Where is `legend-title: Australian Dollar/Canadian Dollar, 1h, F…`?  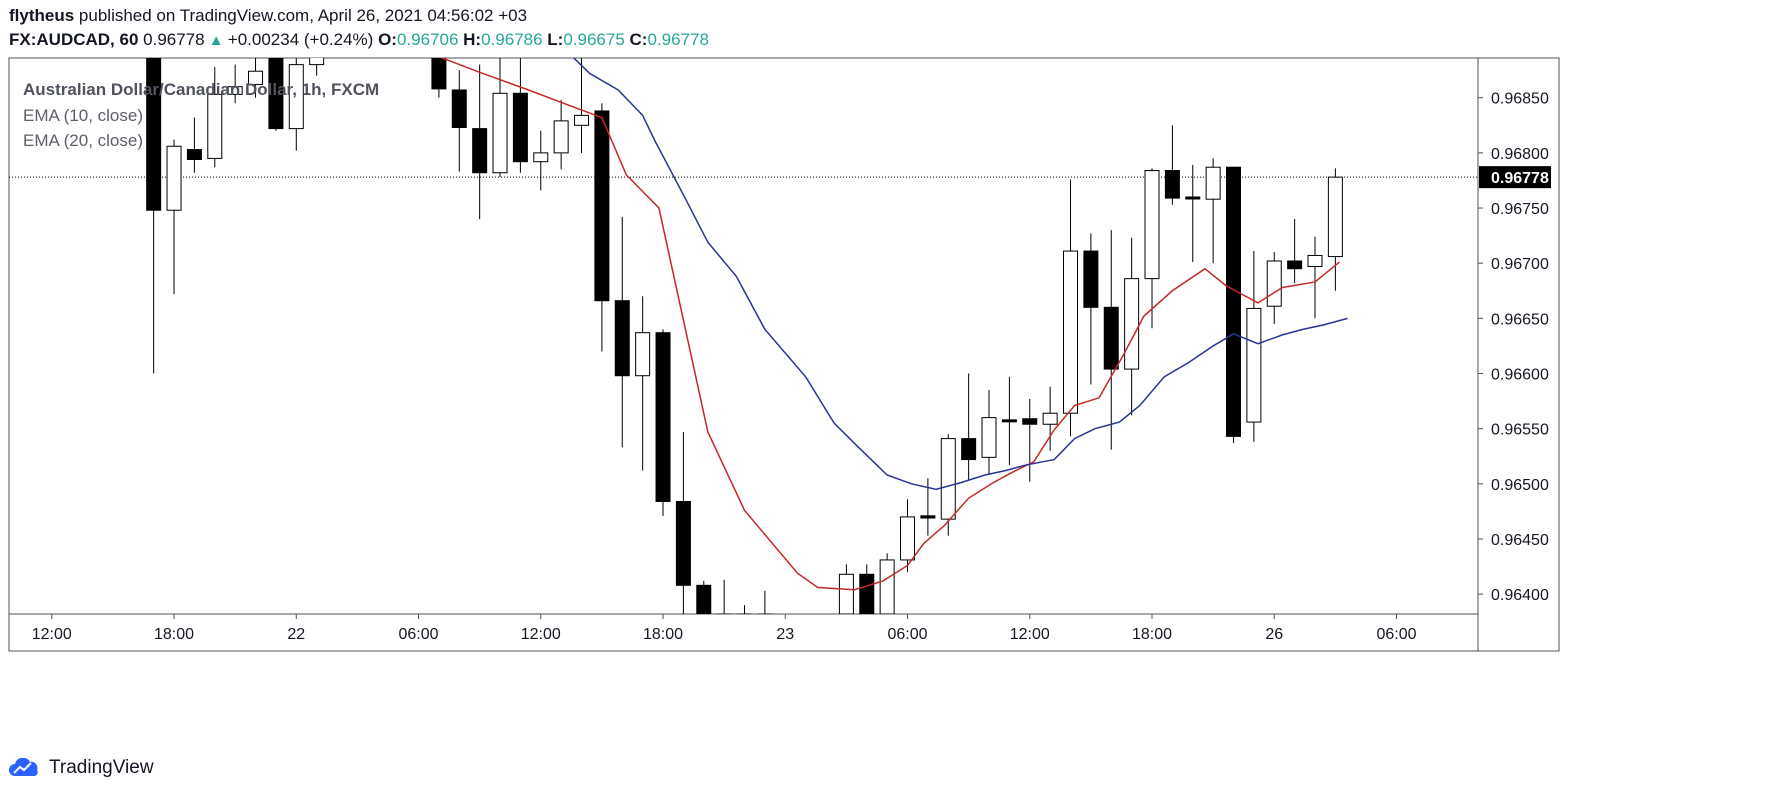
legend-title: Australian Dollar/Canadian Dollar, 1h, F… is located at coordinates (201, 89).